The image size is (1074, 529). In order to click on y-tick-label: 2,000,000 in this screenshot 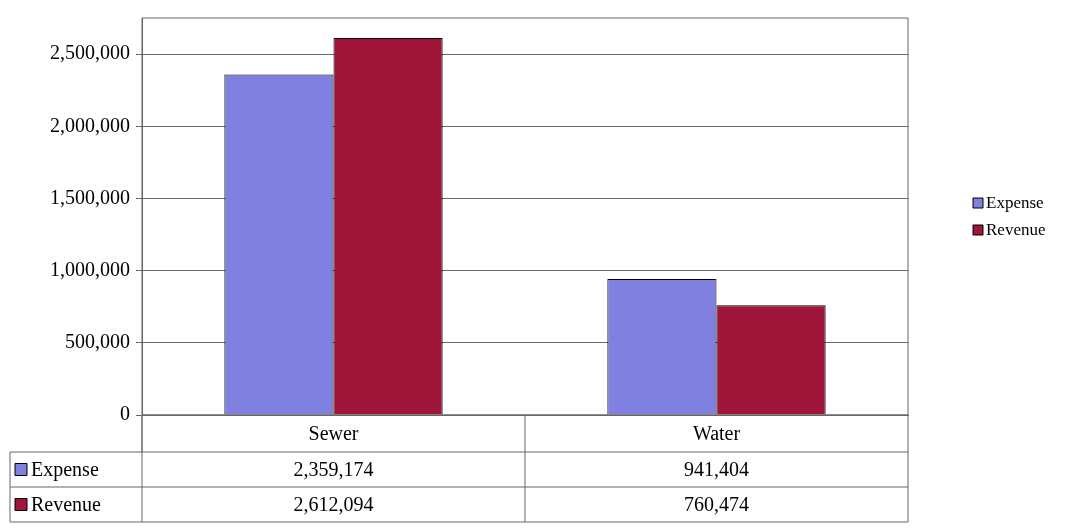, I will do `click(90, 124)`.